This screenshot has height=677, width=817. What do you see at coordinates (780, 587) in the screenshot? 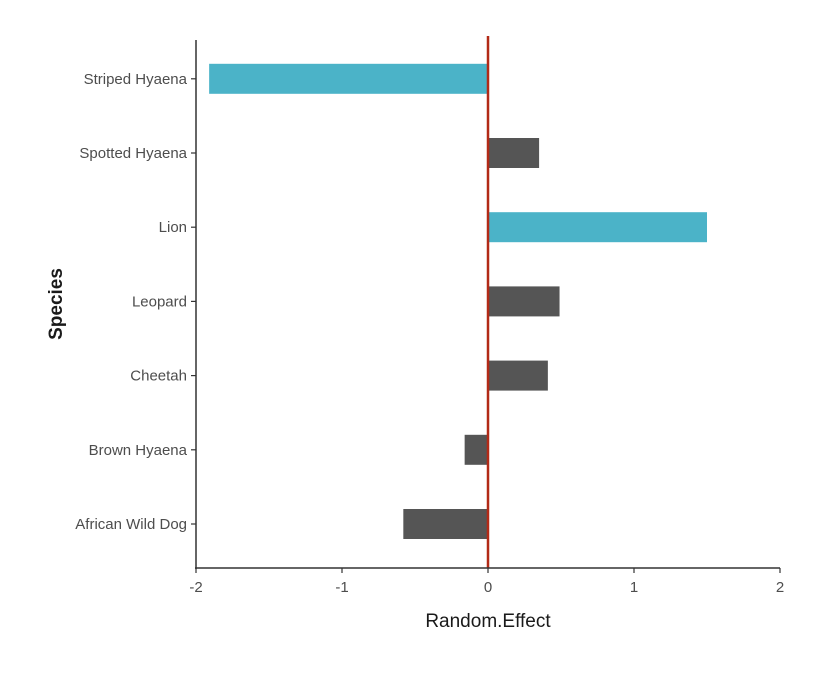
I see `x-tick-label: 2` at bounding box center [780, 587].